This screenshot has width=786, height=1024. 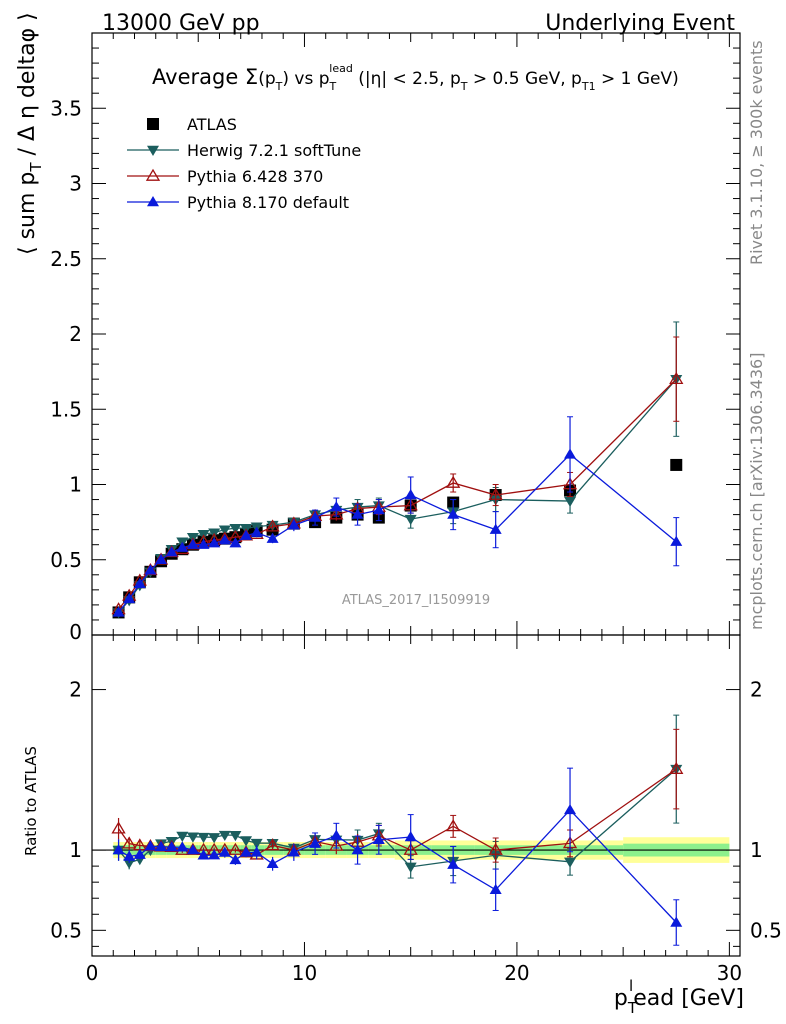 What do you see at coordinates (75, 850) in the screenshot?
I see `ratio-tick-label: 1` at bounding box center [75, 850].